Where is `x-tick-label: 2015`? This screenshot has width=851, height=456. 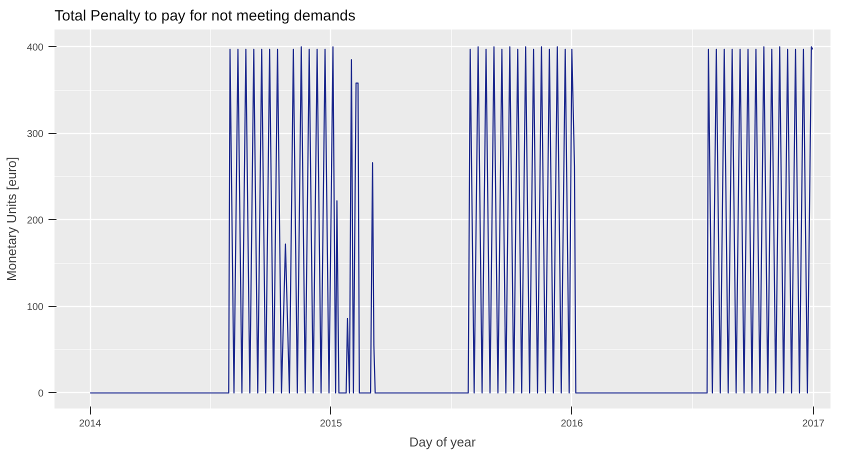 x-tick-label: 2015 is located at coordinates (331, 424).